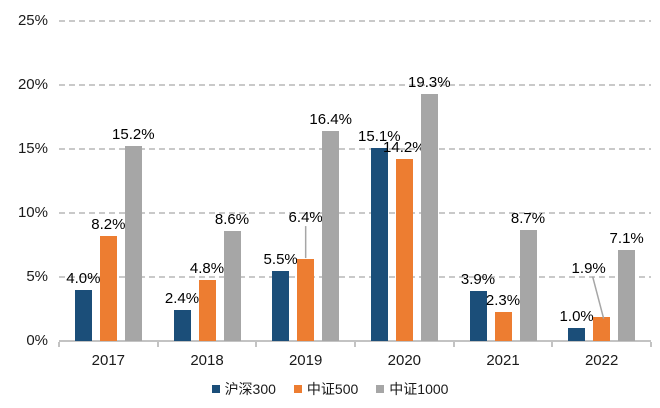 This screenshot has width=660, height=408. Describe the element at coordinates (503, 360) in the screenshot. I see `x-tick-label: 2021` at that location.